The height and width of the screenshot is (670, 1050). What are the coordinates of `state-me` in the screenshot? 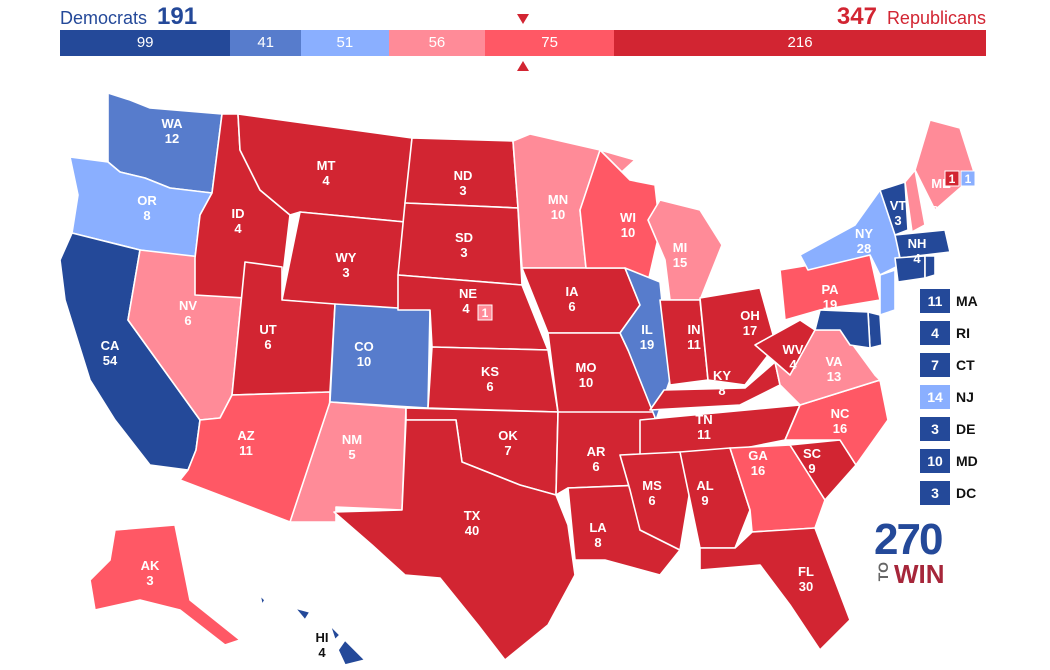 It's located at (945, 165).